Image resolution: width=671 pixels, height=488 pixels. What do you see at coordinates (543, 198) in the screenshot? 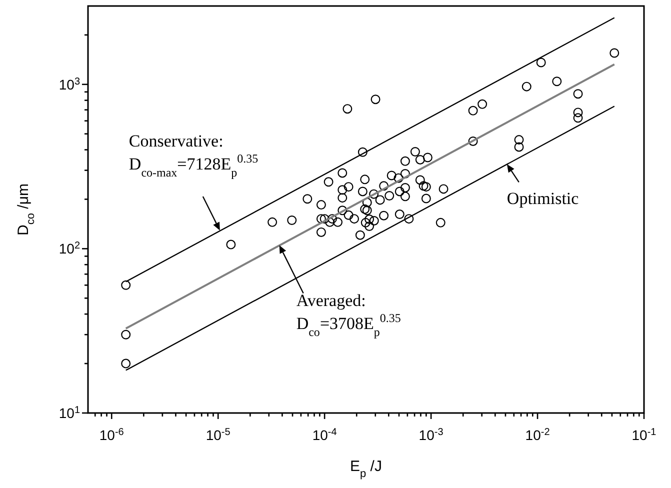
I see `annotation: Optimistic` at bounding box center [543, 198].